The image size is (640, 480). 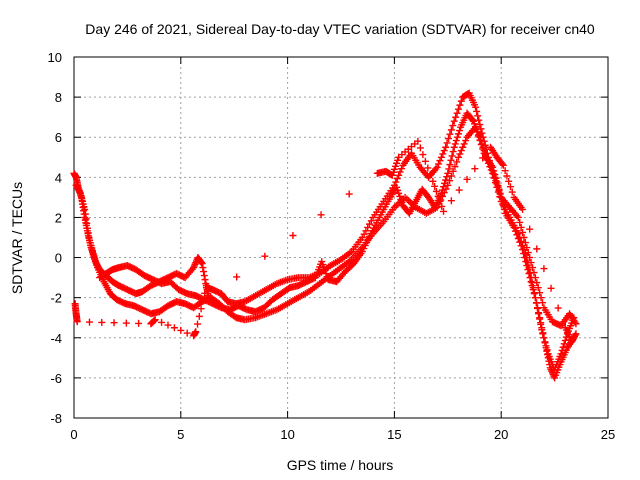 I want to click on y-tick-label: 2, so click(x=58, y=217).